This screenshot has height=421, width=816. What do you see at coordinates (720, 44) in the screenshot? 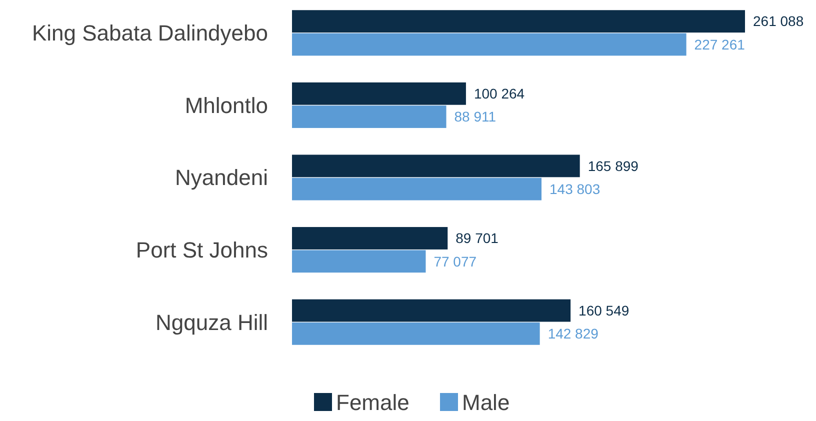
I see `data-label: 227 261` at bounding box center [720, 44].